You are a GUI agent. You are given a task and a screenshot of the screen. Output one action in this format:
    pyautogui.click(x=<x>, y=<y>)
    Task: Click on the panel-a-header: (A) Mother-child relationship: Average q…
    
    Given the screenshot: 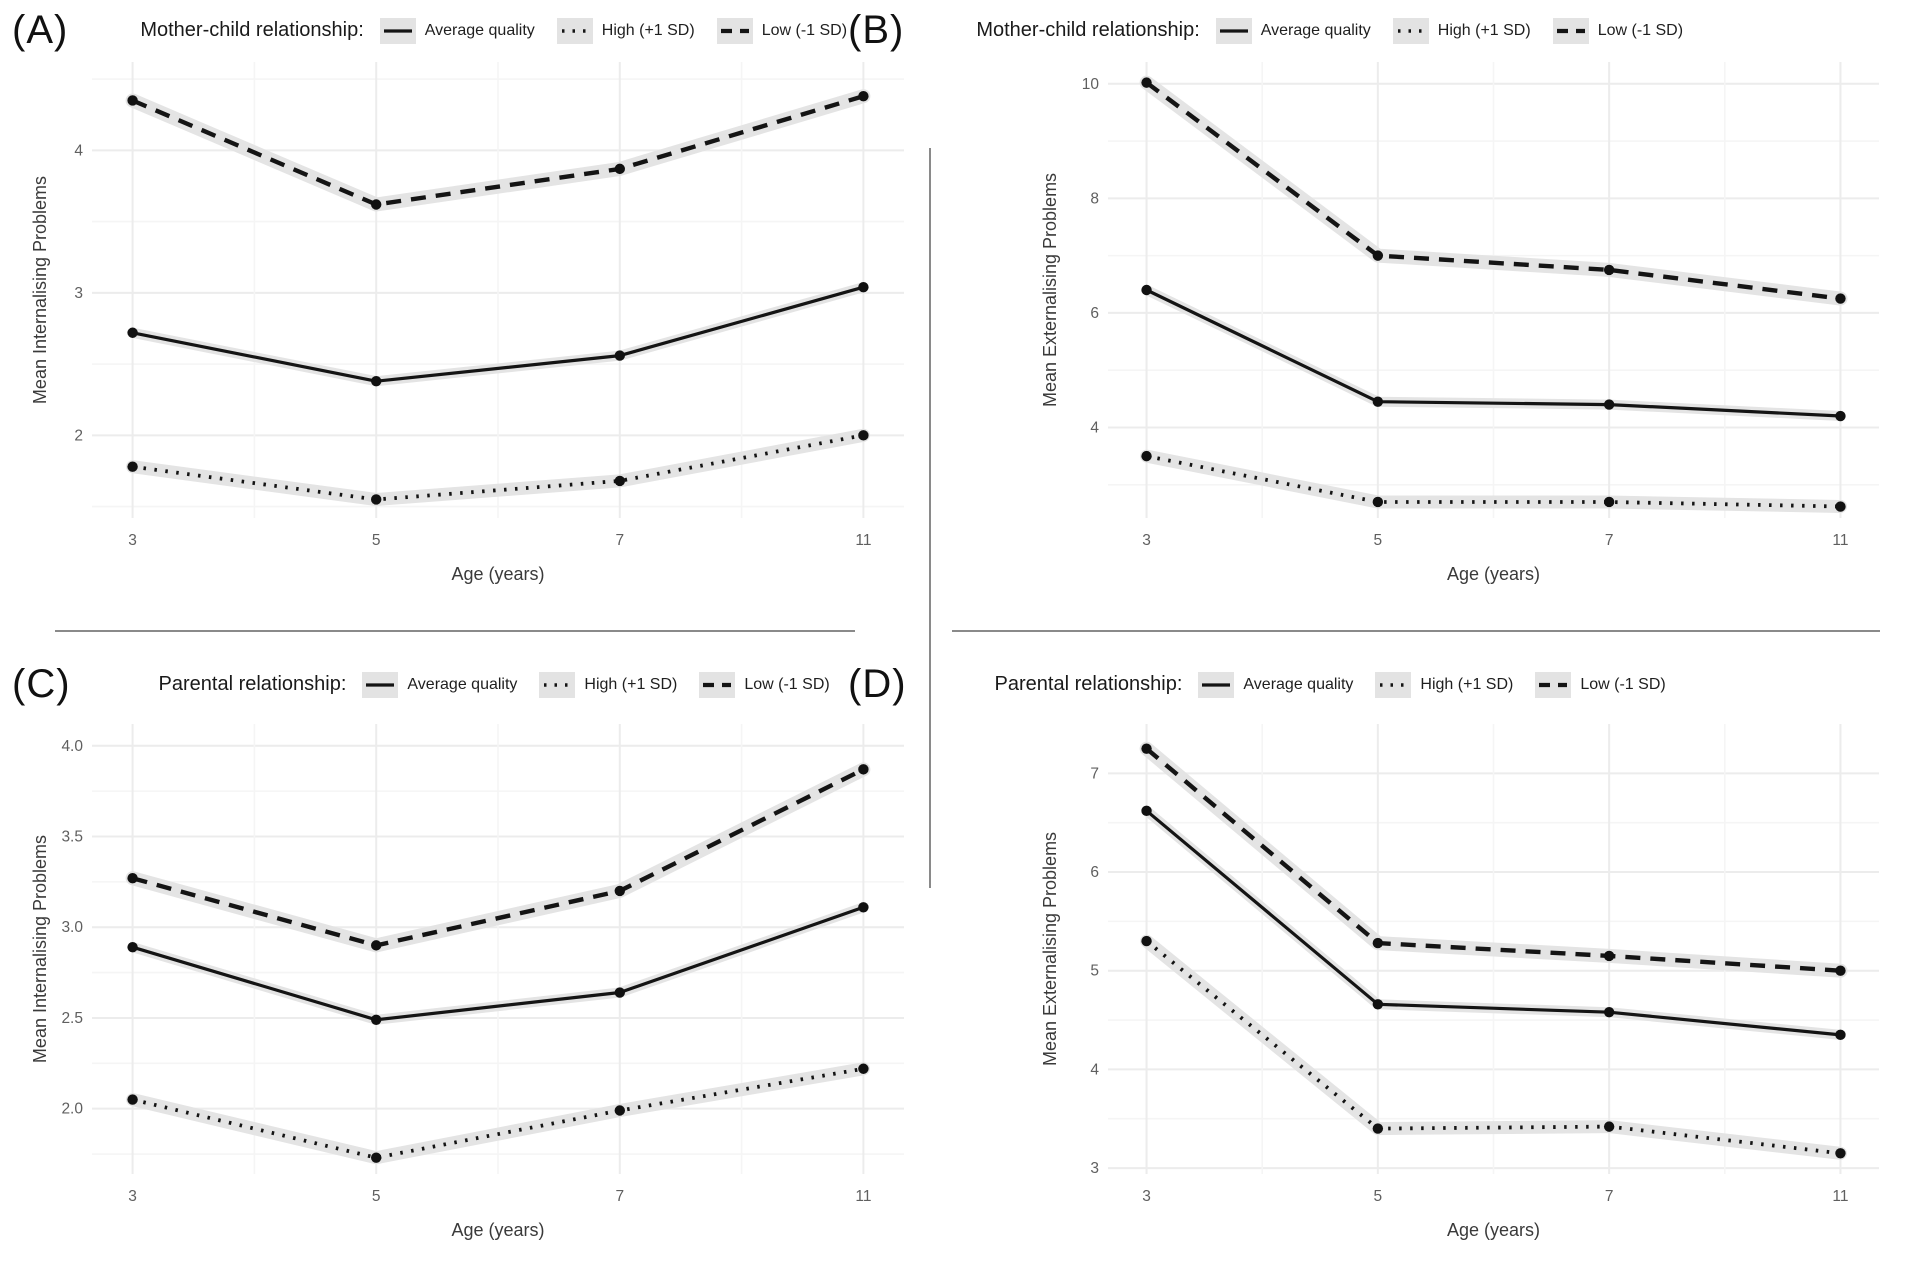 What is the action you would take?
    pyautogui.click(x=440, y=30)
    